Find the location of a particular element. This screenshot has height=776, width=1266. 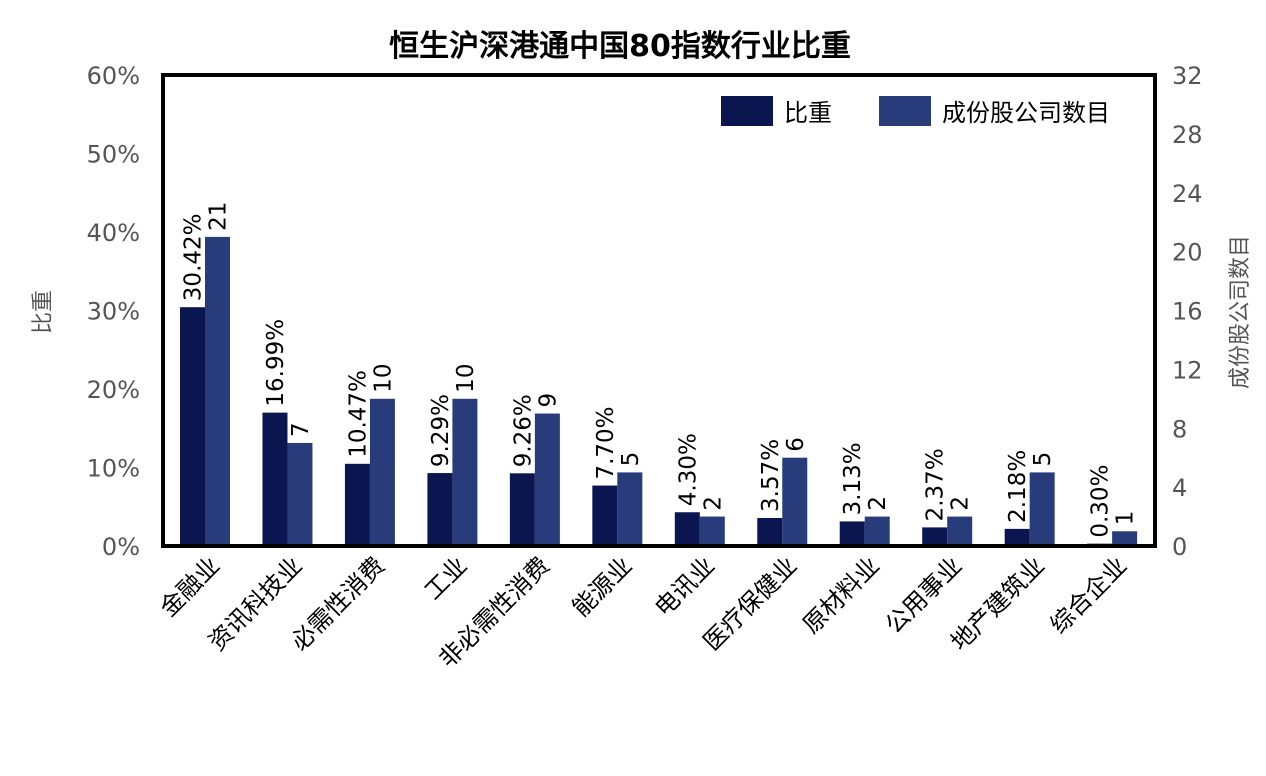

category-label: 能源业 is located at coordinates (602, 586).